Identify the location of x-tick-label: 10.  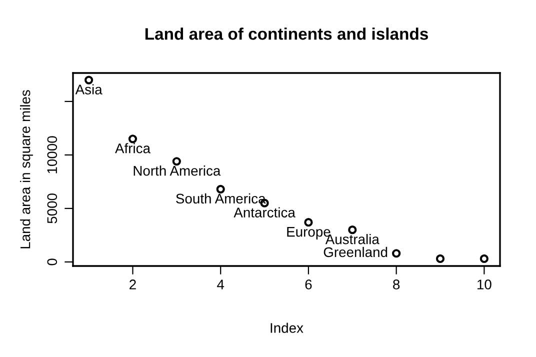
(485, 285).